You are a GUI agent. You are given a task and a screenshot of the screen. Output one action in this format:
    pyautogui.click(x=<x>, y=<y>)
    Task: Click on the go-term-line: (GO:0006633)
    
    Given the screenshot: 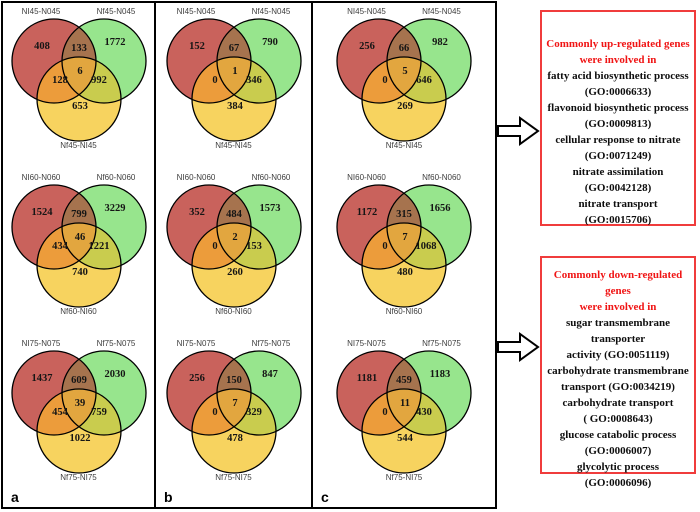 What is the action you would take?
    pyautogui.click(x=618, y=92)
    